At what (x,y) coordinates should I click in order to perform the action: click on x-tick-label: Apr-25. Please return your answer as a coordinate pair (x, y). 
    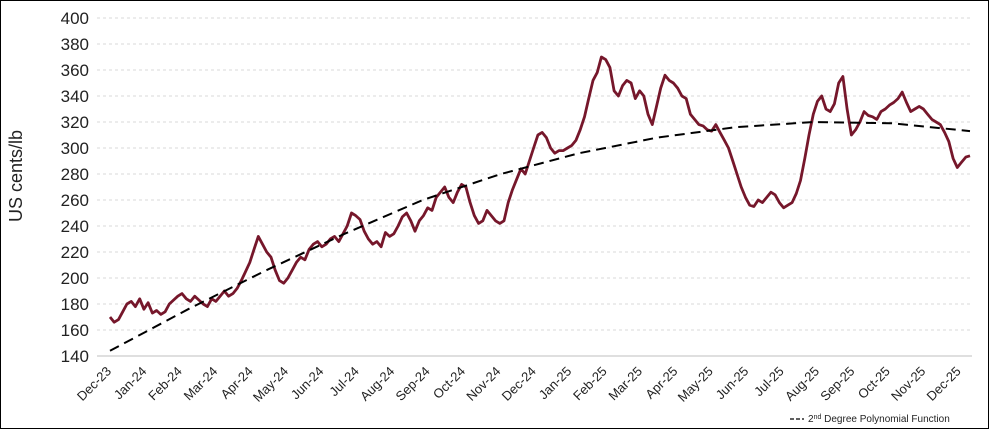
    Looking at the image, I should click on (661, 383).